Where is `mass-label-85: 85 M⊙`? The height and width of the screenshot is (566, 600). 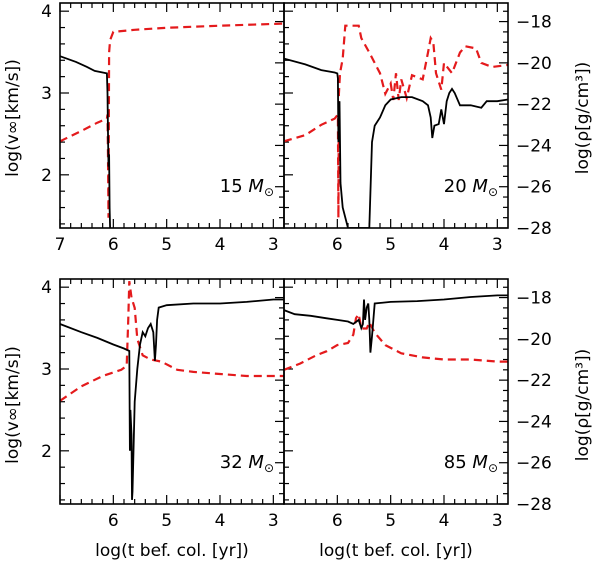 mass-label-85: 85 M⊙ is located at coordinates (471, 463).